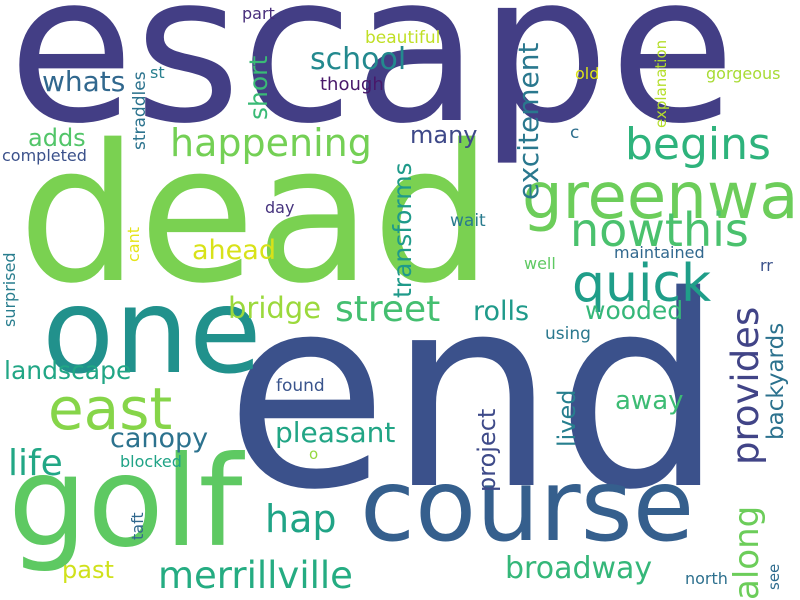  I want to click on word-see: see, so click(774, 576).